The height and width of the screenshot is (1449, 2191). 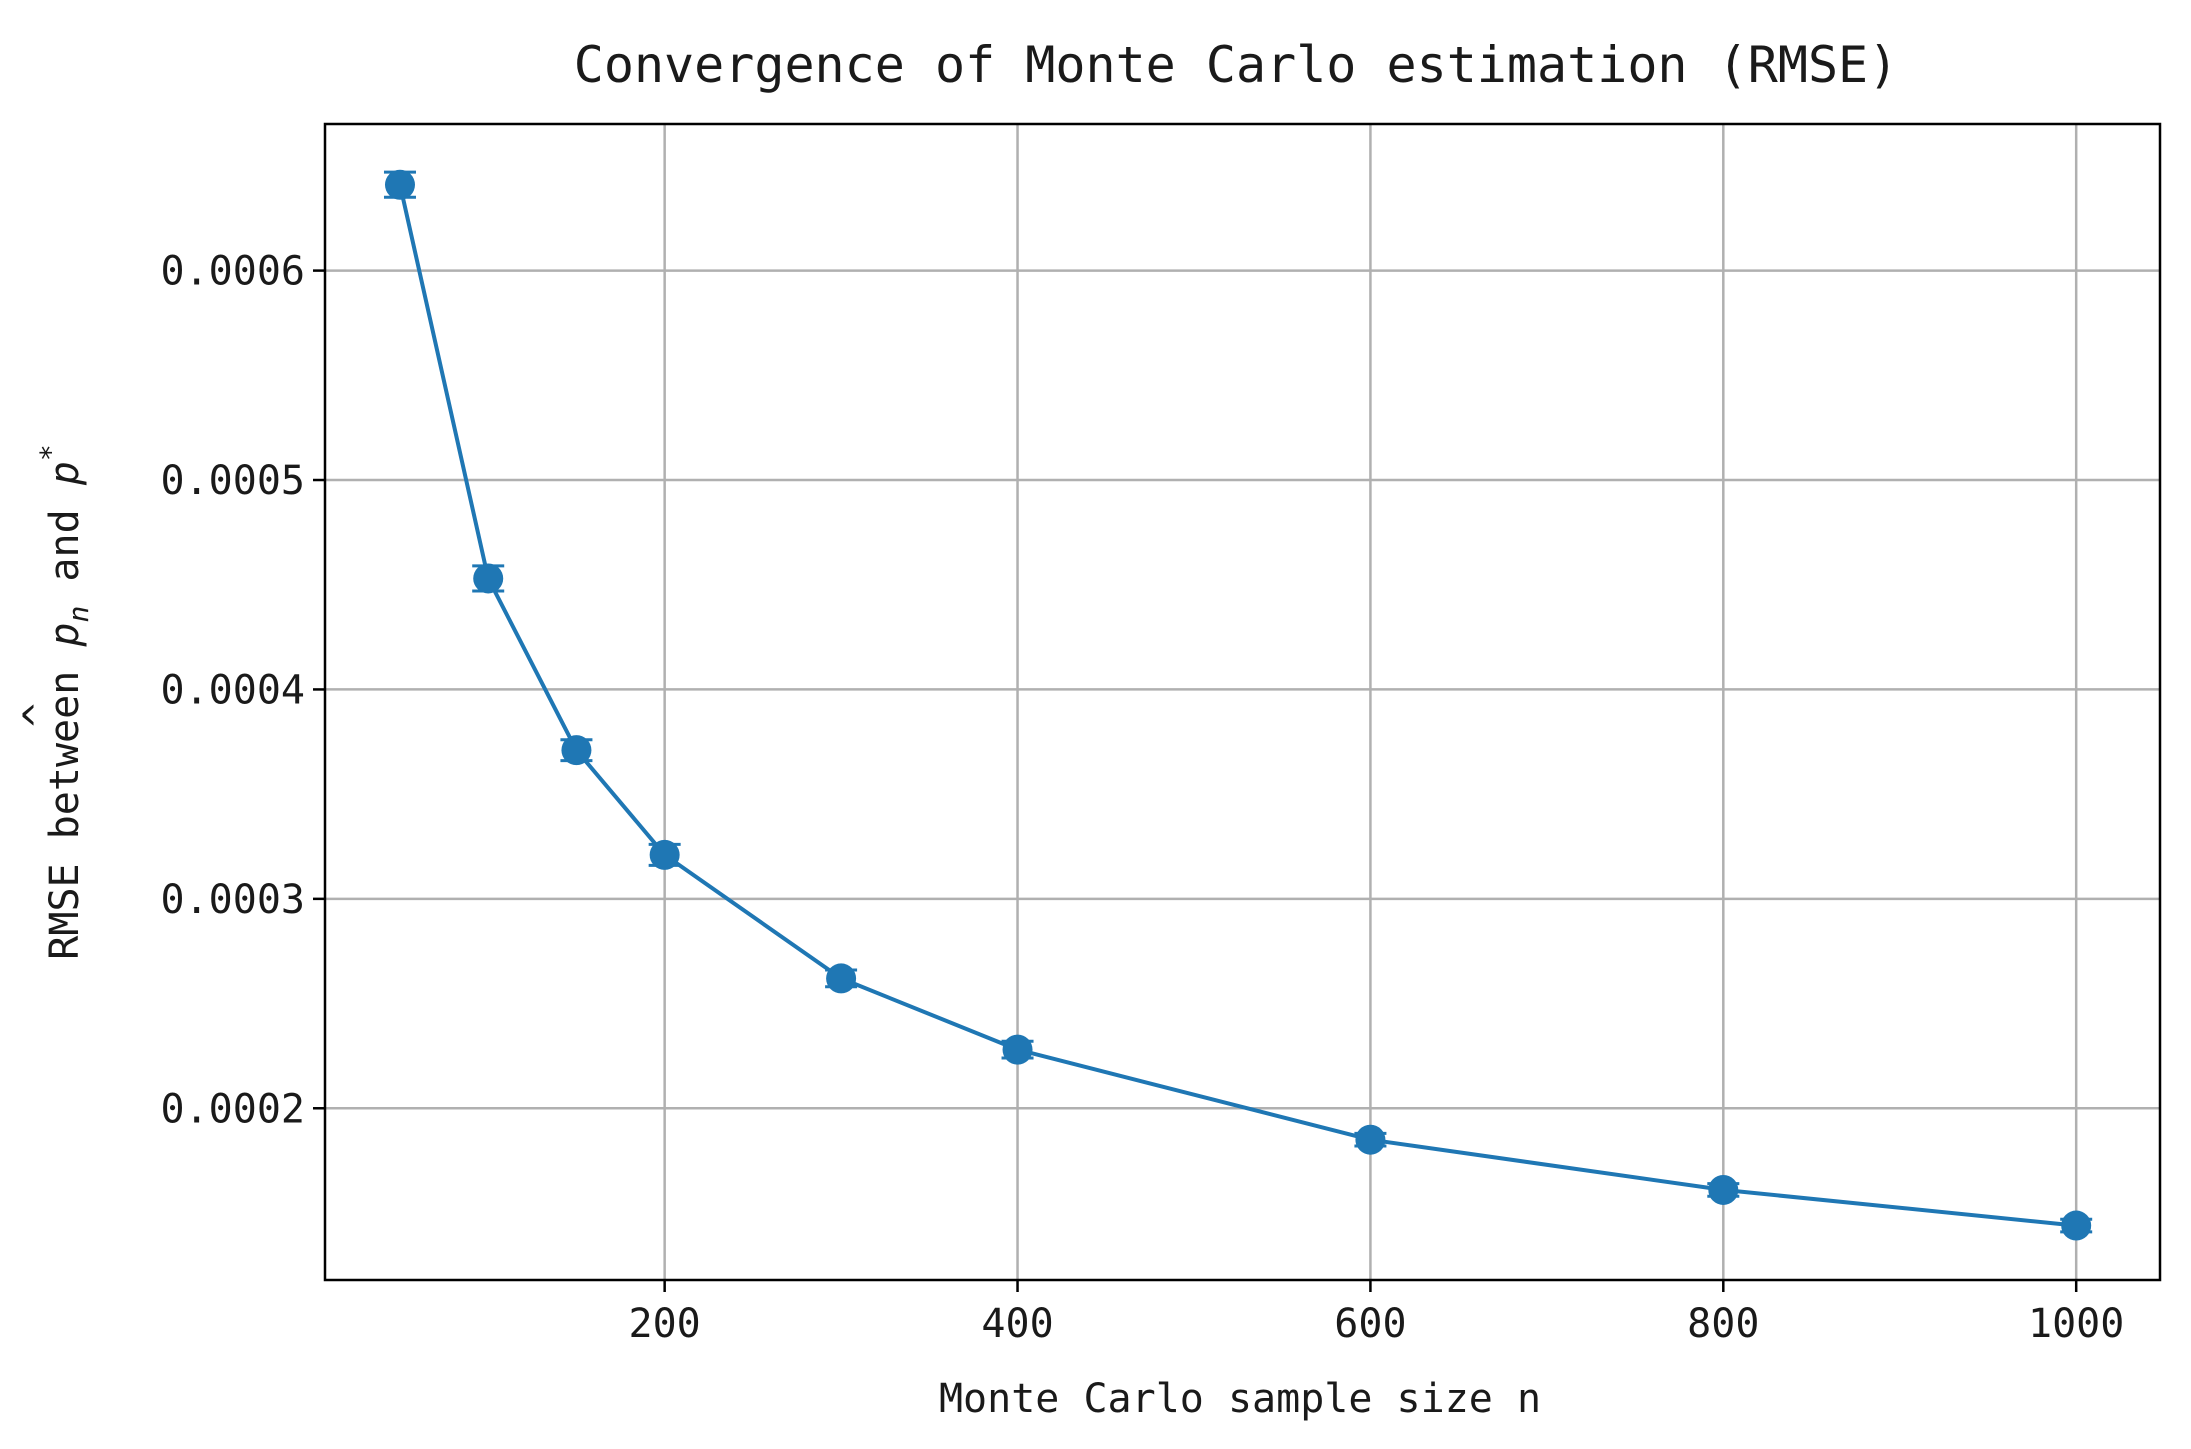 What do you see at coordinates (1240, 1399) in the screenshot?
I see `x-axis-label: Monte Carlo sample size n` at bounding box center [1240, 1399].